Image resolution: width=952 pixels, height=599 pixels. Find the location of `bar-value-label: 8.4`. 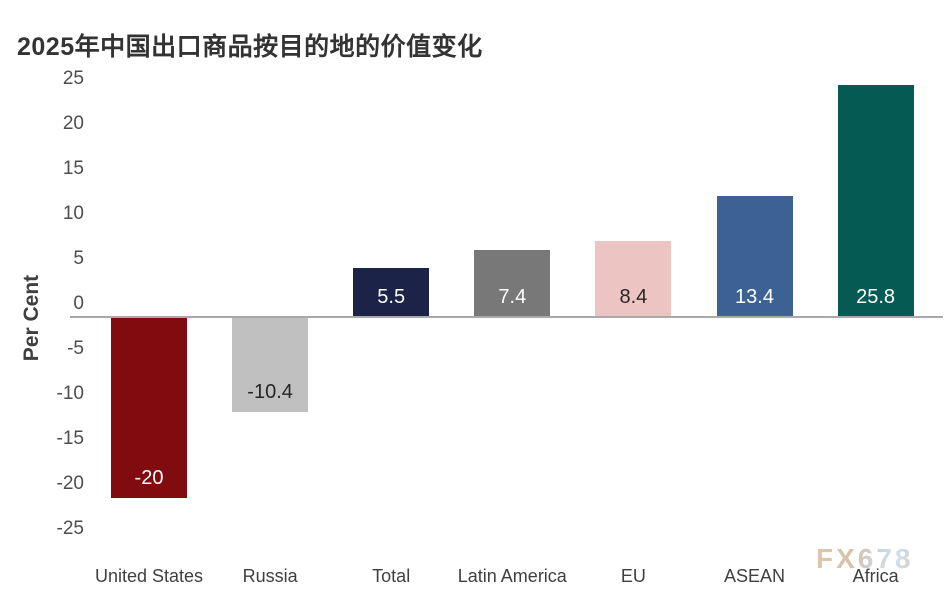

bar-value-label: 8.4 is located at coordinates (633, 296).